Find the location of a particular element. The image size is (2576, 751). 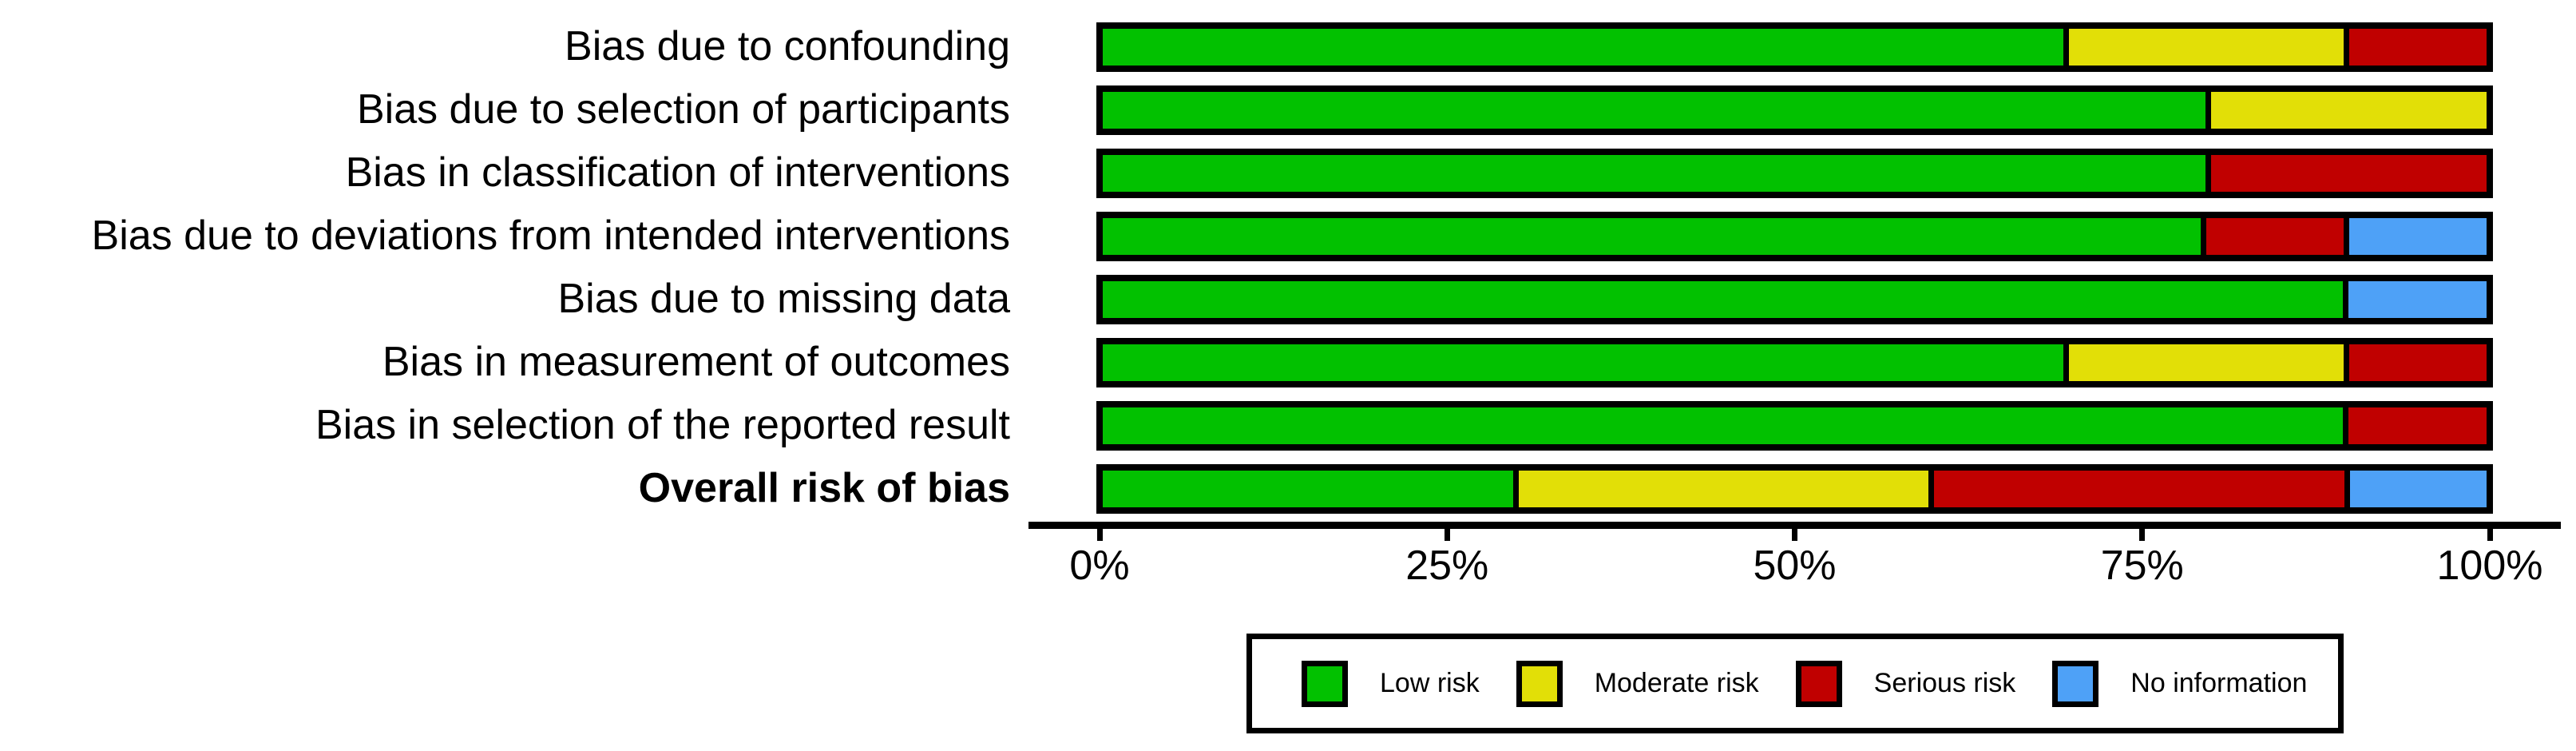

x-axis-tick-label: 75% is located at coordinates (2142, 565).